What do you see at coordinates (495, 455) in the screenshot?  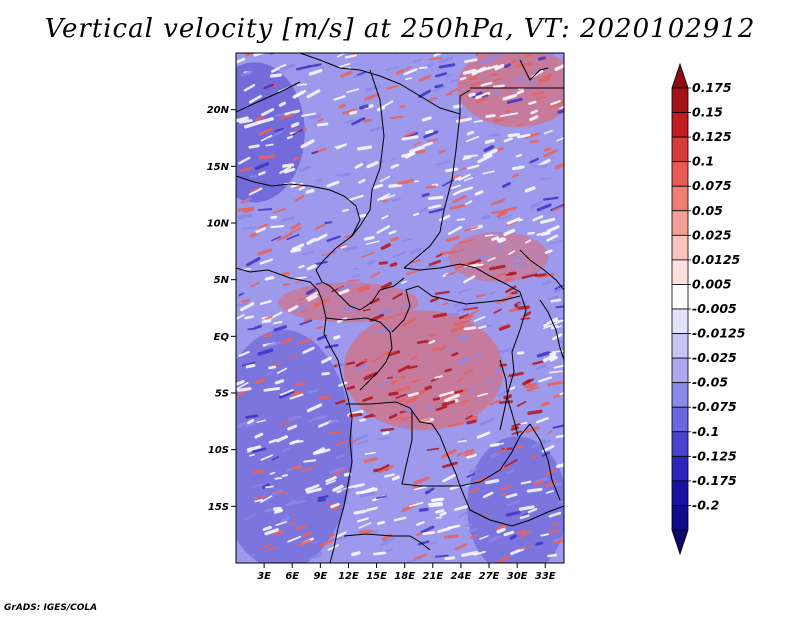 I see `border-zambia-east` at bounding box center [495, 455].